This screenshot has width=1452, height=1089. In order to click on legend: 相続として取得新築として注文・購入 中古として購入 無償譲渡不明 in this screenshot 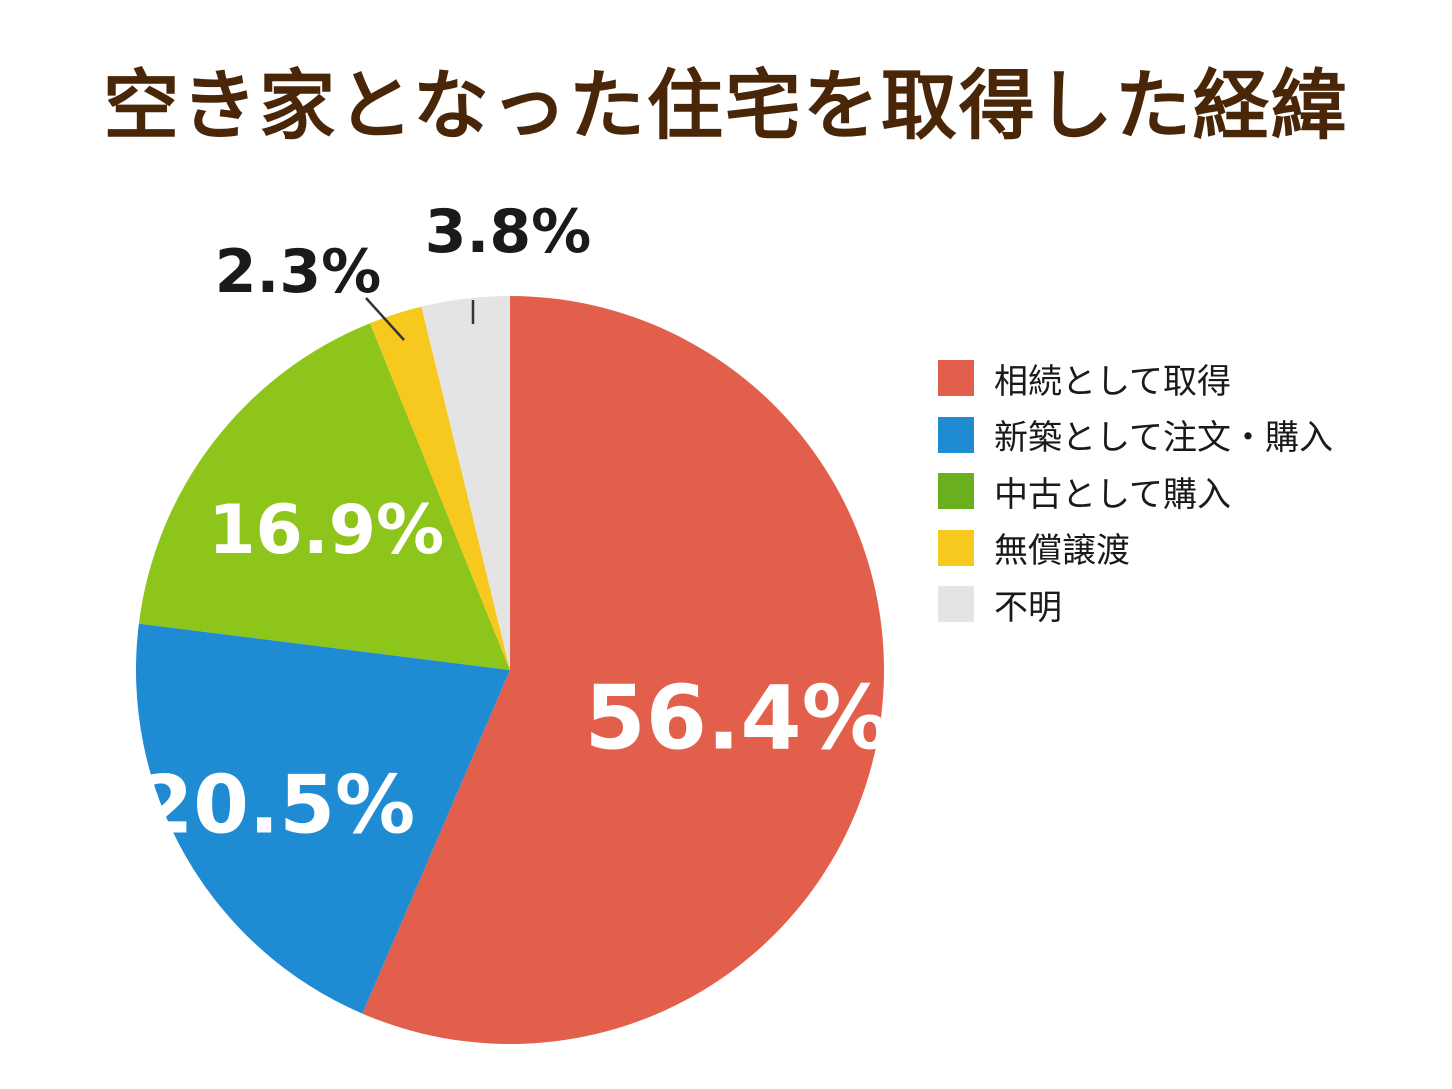, I will do `click(1135, 491)`.